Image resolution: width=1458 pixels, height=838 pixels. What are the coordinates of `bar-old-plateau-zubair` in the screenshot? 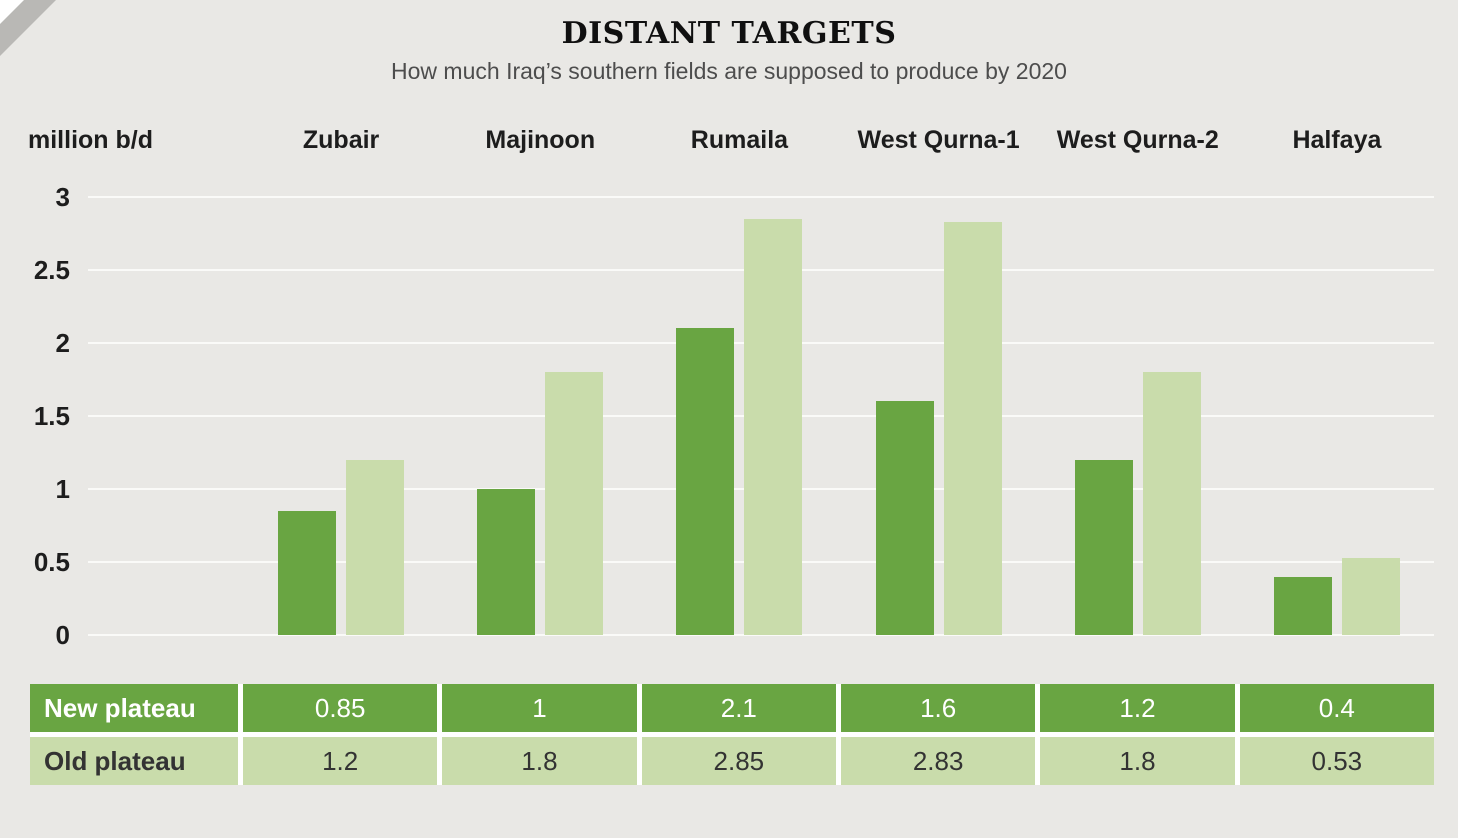 It's located at (375, 547).